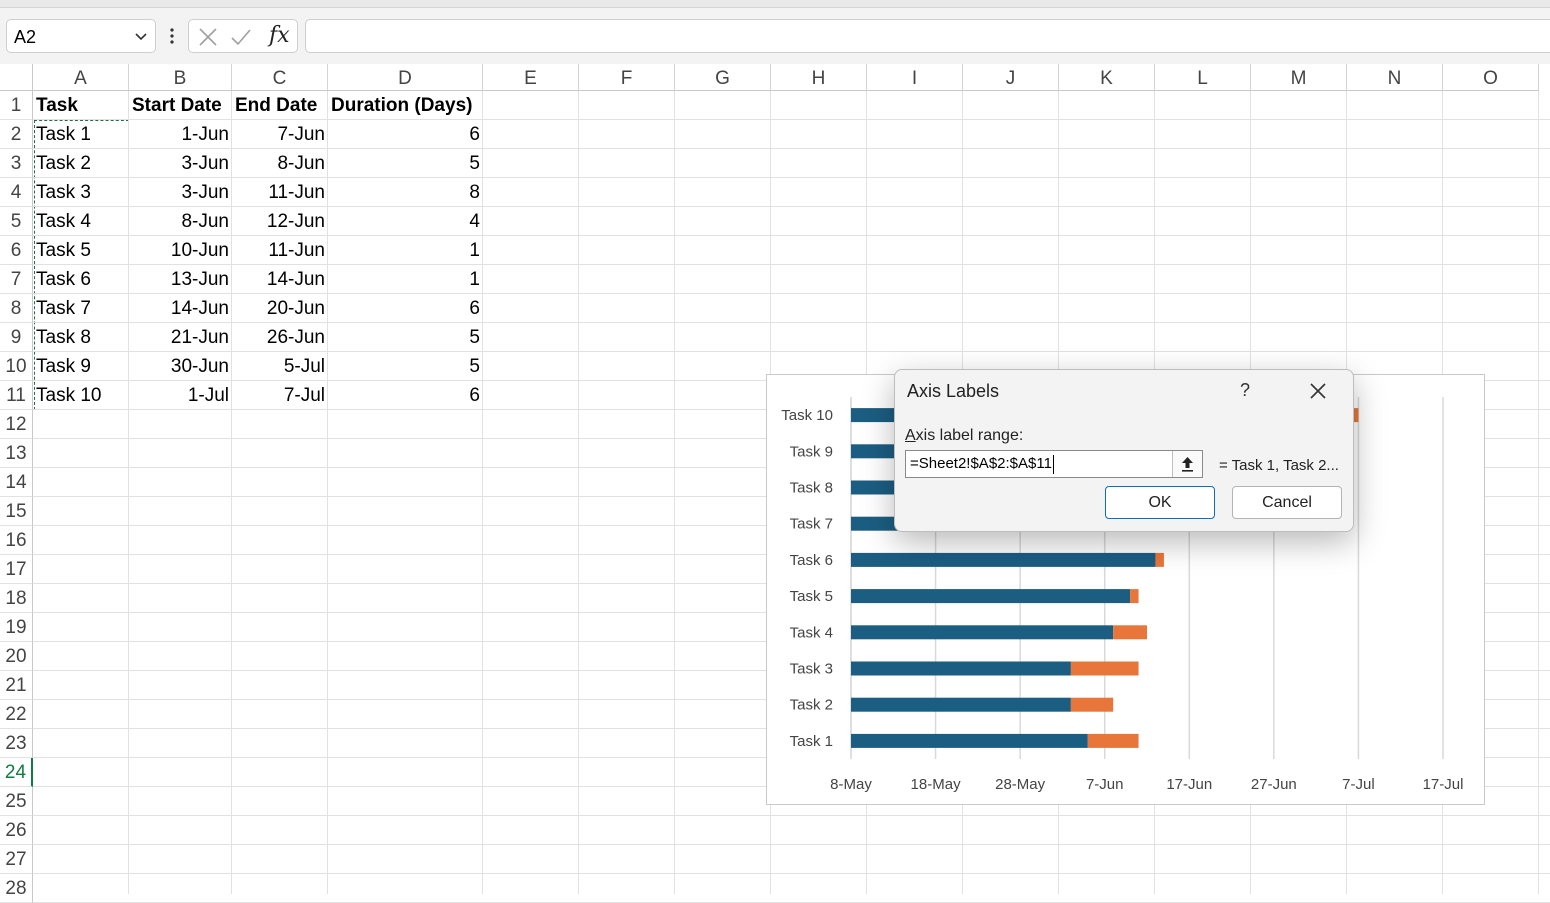  What do you see at coordinates (474, 395) in the screenshot?
I see `cell-d11: 6` at bounding box center [474, 395].